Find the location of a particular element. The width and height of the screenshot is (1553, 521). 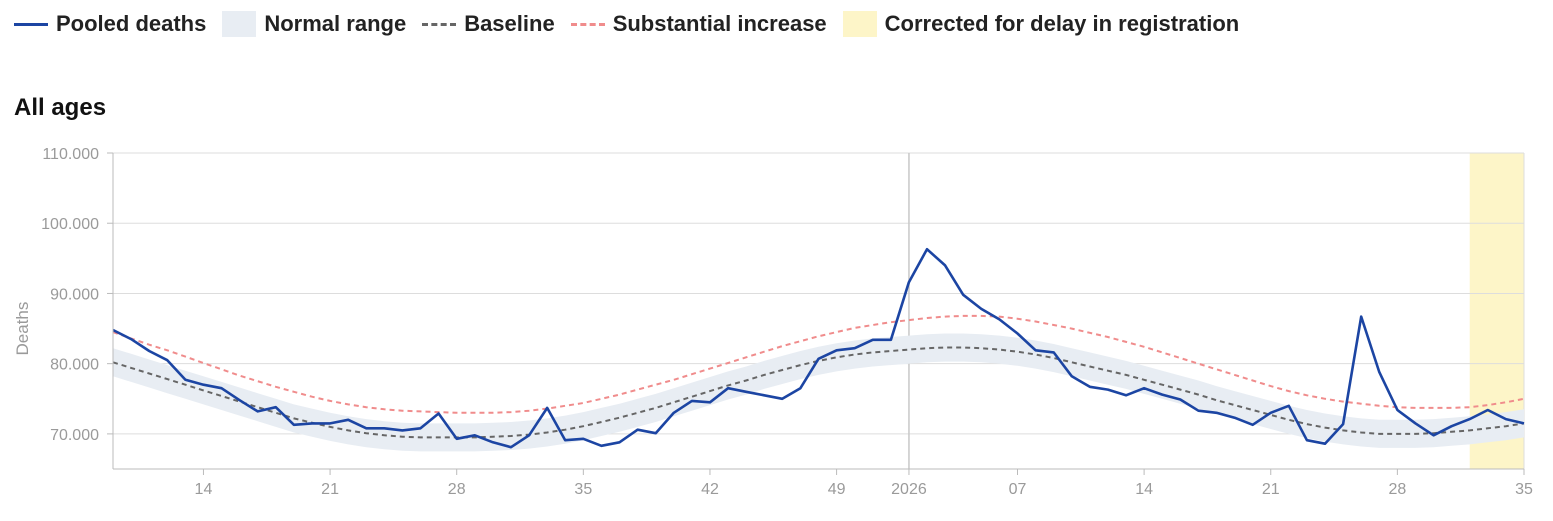

y-axis-label: Deaths is located at coordinates (22, 329).